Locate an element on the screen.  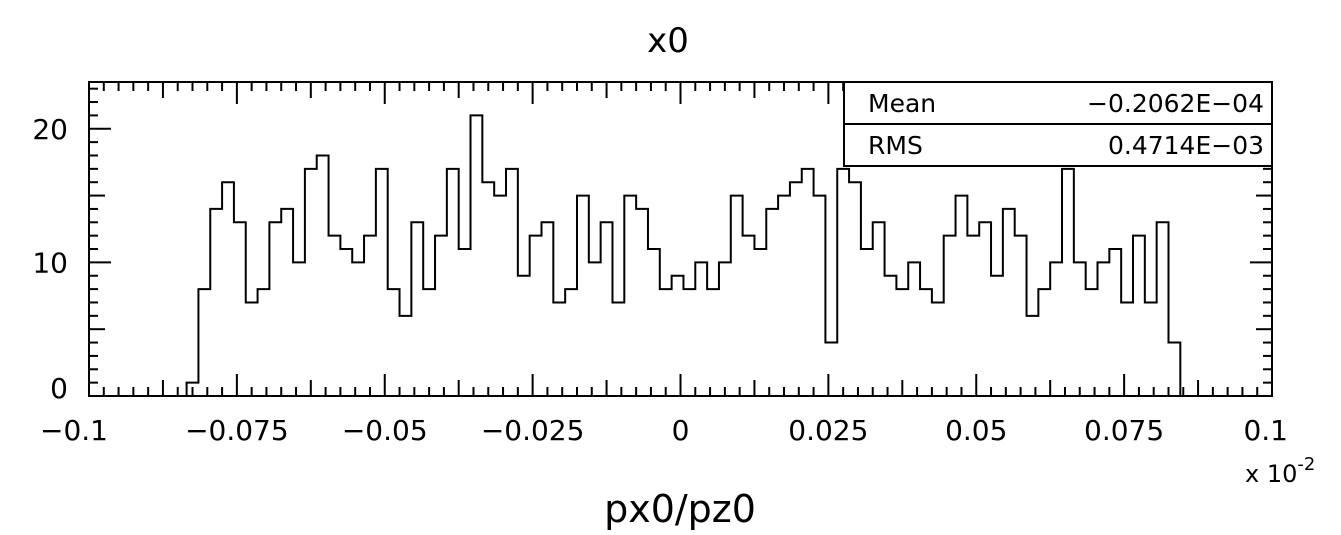
x-axis-label: px0/pz0 is located at coordinates (680, 509).